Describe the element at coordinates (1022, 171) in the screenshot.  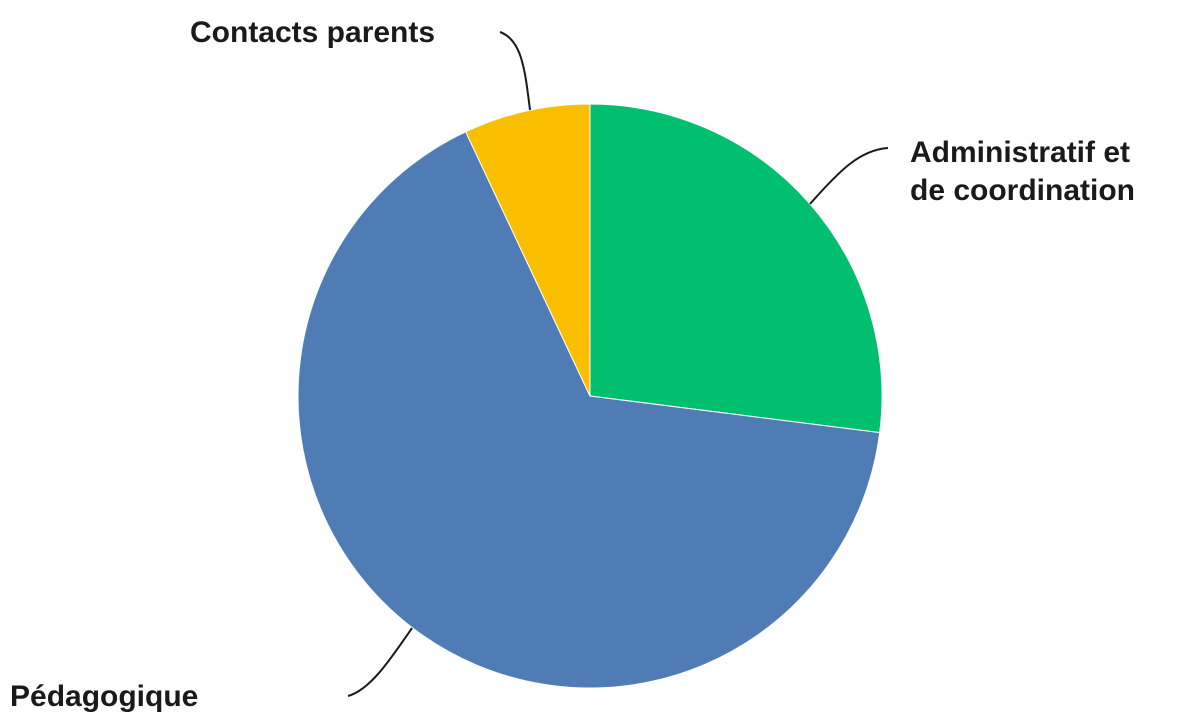
I see `slice-label: Administratif et de coordination` at that location.